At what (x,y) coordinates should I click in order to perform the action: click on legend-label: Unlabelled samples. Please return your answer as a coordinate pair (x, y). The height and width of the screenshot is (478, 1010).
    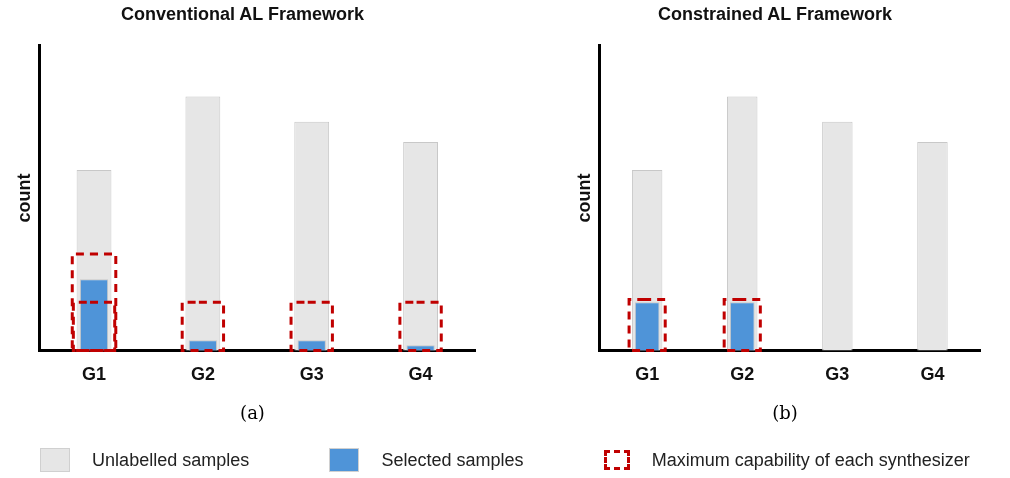
    Looking at the image, I should click on (171, 460).